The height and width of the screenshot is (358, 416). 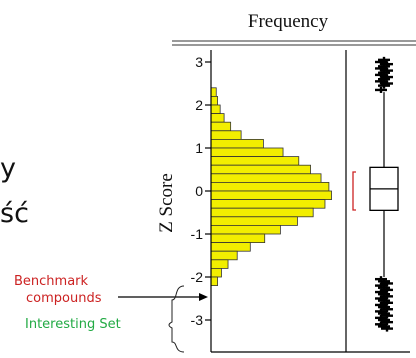 What do you see at coordinates (203, 297) in the screenshot?
I see `benchmark-arrow-head` at bounding box center [203, 297].